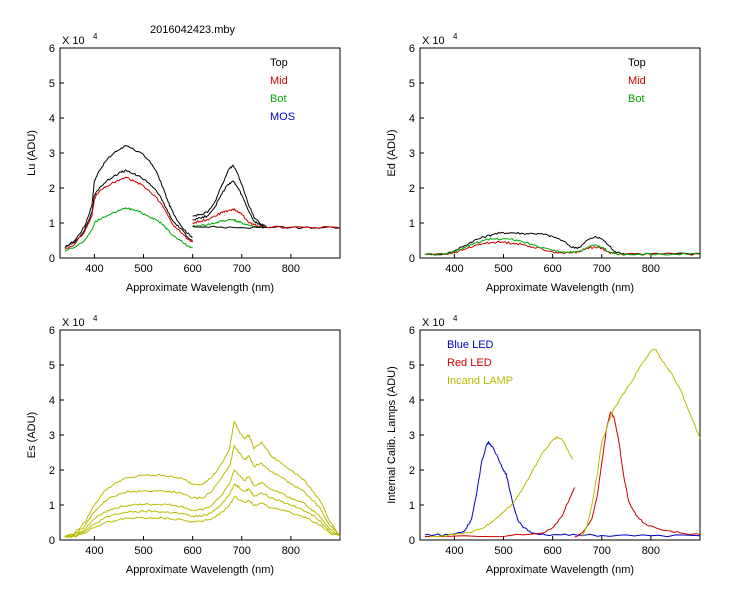 The width and height of the screenshot is (750, 605). I want to click on y-axis-label: Es (ADU), so click(32, 435).